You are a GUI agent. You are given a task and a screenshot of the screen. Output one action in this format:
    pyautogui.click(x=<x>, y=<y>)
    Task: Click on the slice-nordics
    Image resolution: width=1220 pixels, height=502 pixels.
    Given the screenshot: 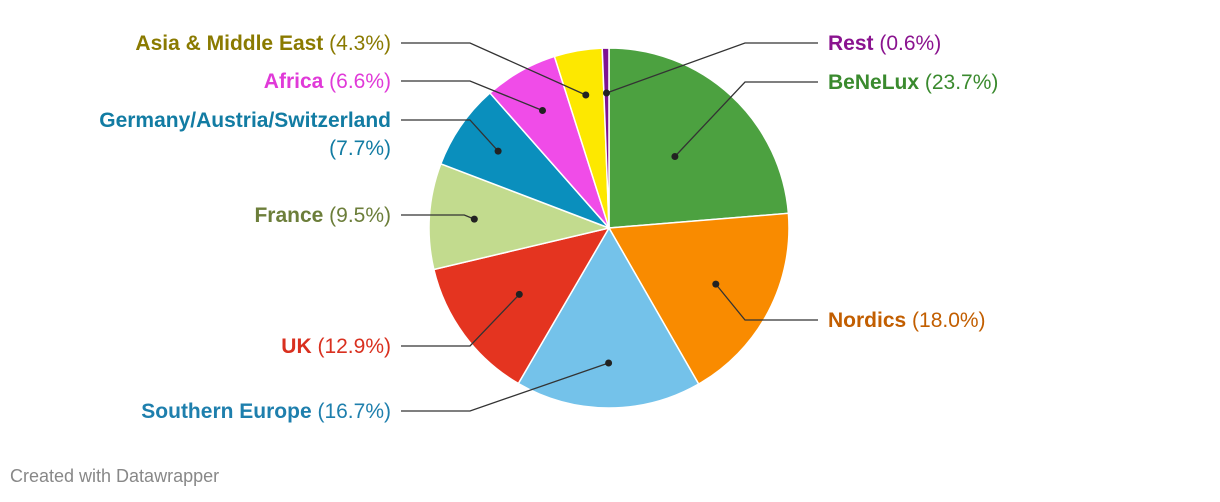 What is the action you would take?
    pyautogui.click(x=698, y=299)
    